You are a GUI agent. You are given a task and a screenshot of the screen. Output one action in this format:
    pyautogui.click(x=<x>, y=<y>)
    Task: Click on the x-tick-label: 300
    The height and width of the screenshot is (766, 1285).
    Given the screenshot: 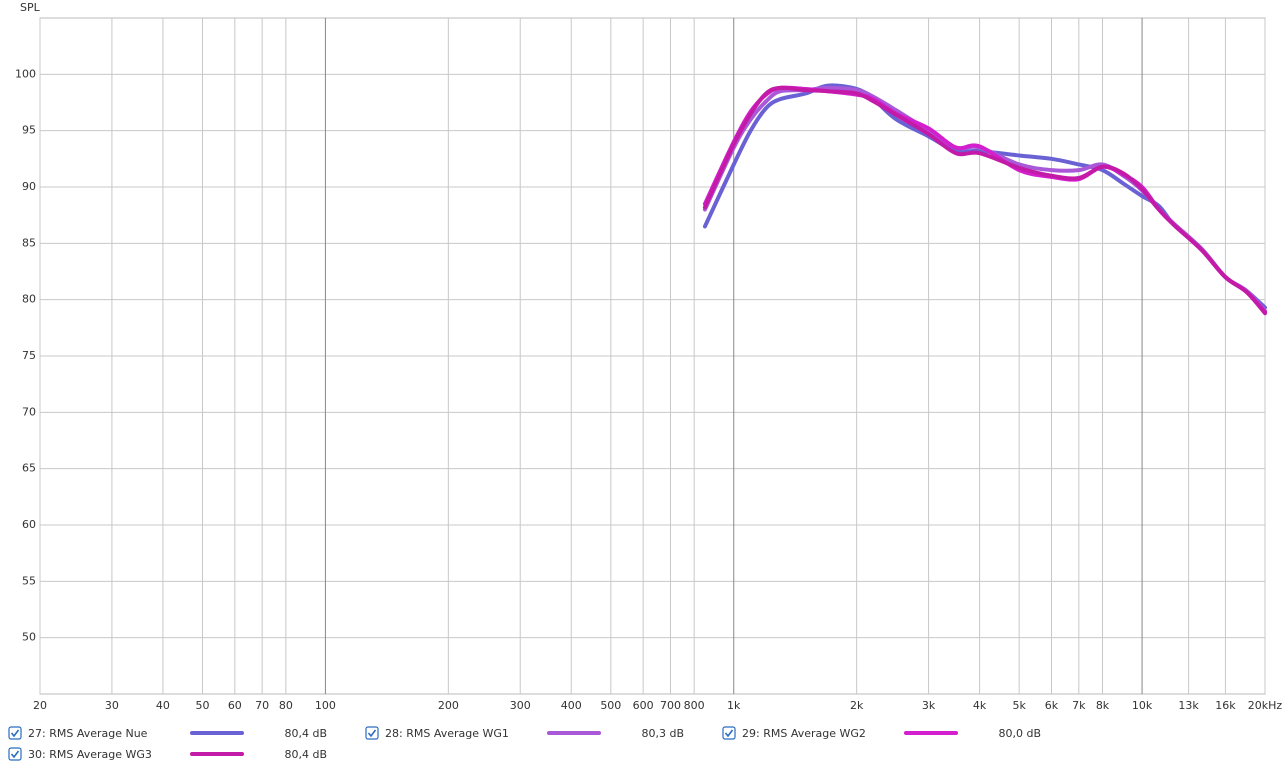 What is the action you would take?
    pyautogui.click(x=520, y=705)
    